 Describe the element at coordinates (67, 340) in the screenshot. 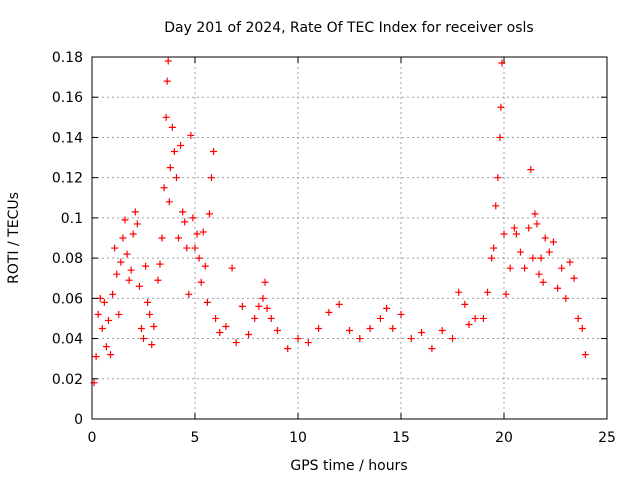

I see `y-tick-label: 0.04` at that location.